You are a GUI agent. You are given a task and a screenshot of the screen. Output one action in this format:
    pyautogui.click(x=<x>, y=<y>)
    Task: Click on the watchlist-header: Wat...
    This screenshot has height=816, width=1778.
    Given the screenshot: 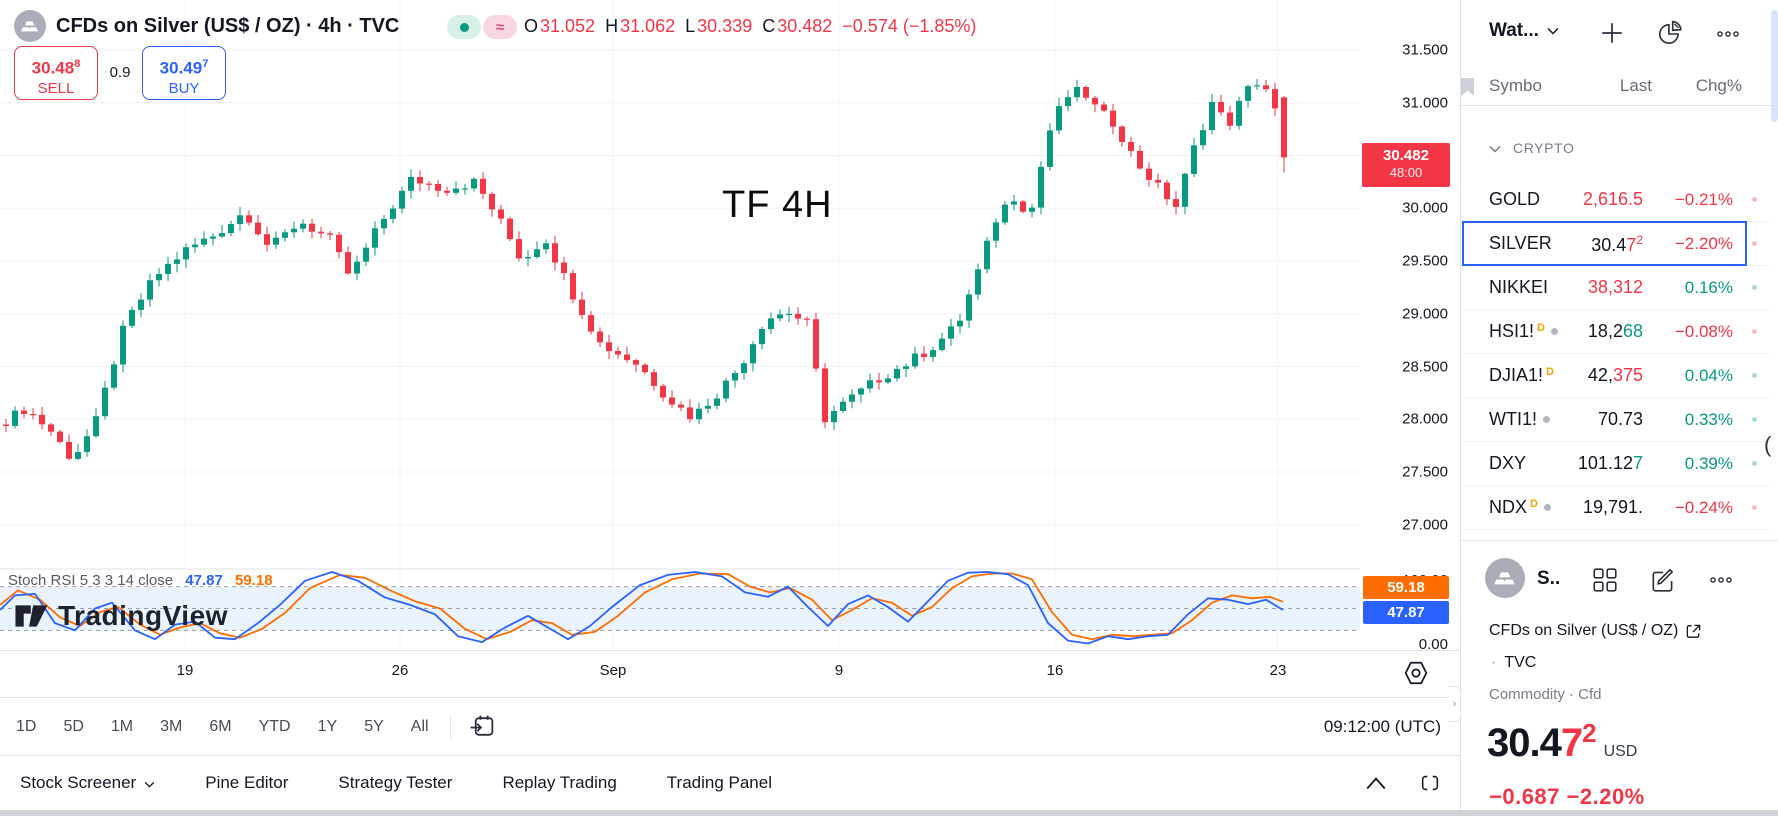 What is the action you would take?
    pyautogui.click(x=1619, y=34)
    